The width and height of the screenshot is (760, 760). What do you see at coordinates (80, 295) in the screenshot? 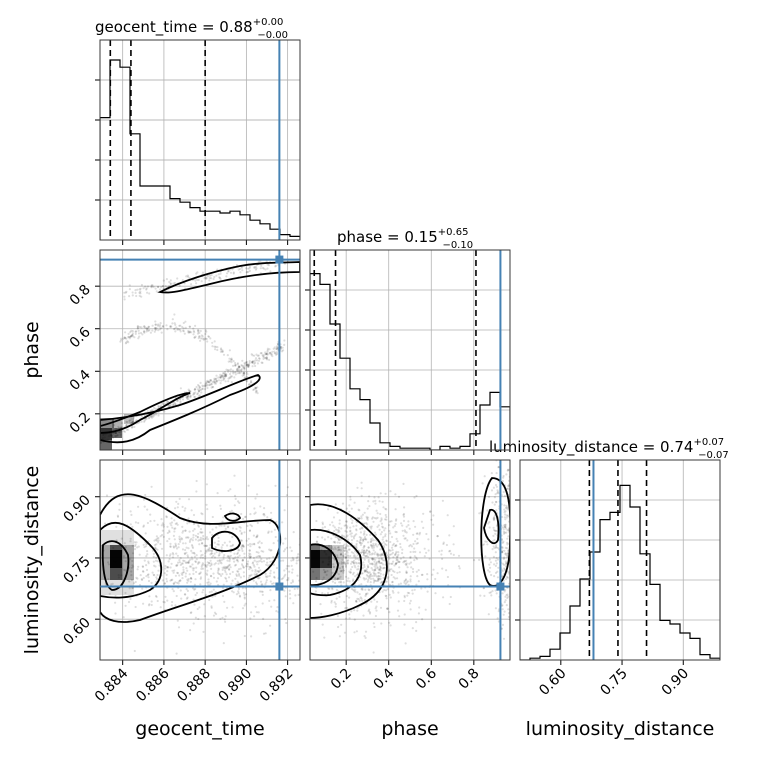
I see `ytick-label-pg-3: 0.8` at bounding box center [80, 295].